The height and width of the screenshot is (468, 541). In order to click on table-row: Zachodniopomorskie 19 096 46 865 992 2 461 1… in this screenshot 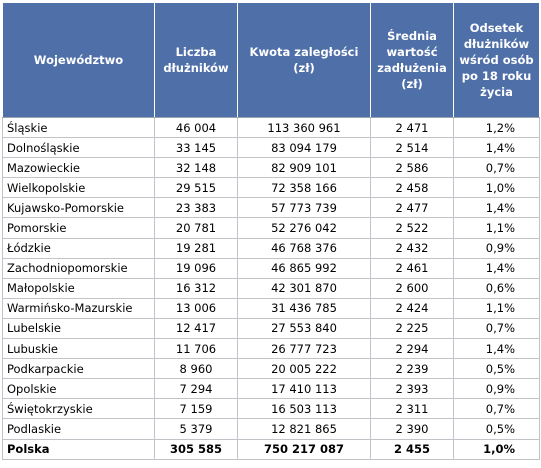, I will do `click(271, 268)`.